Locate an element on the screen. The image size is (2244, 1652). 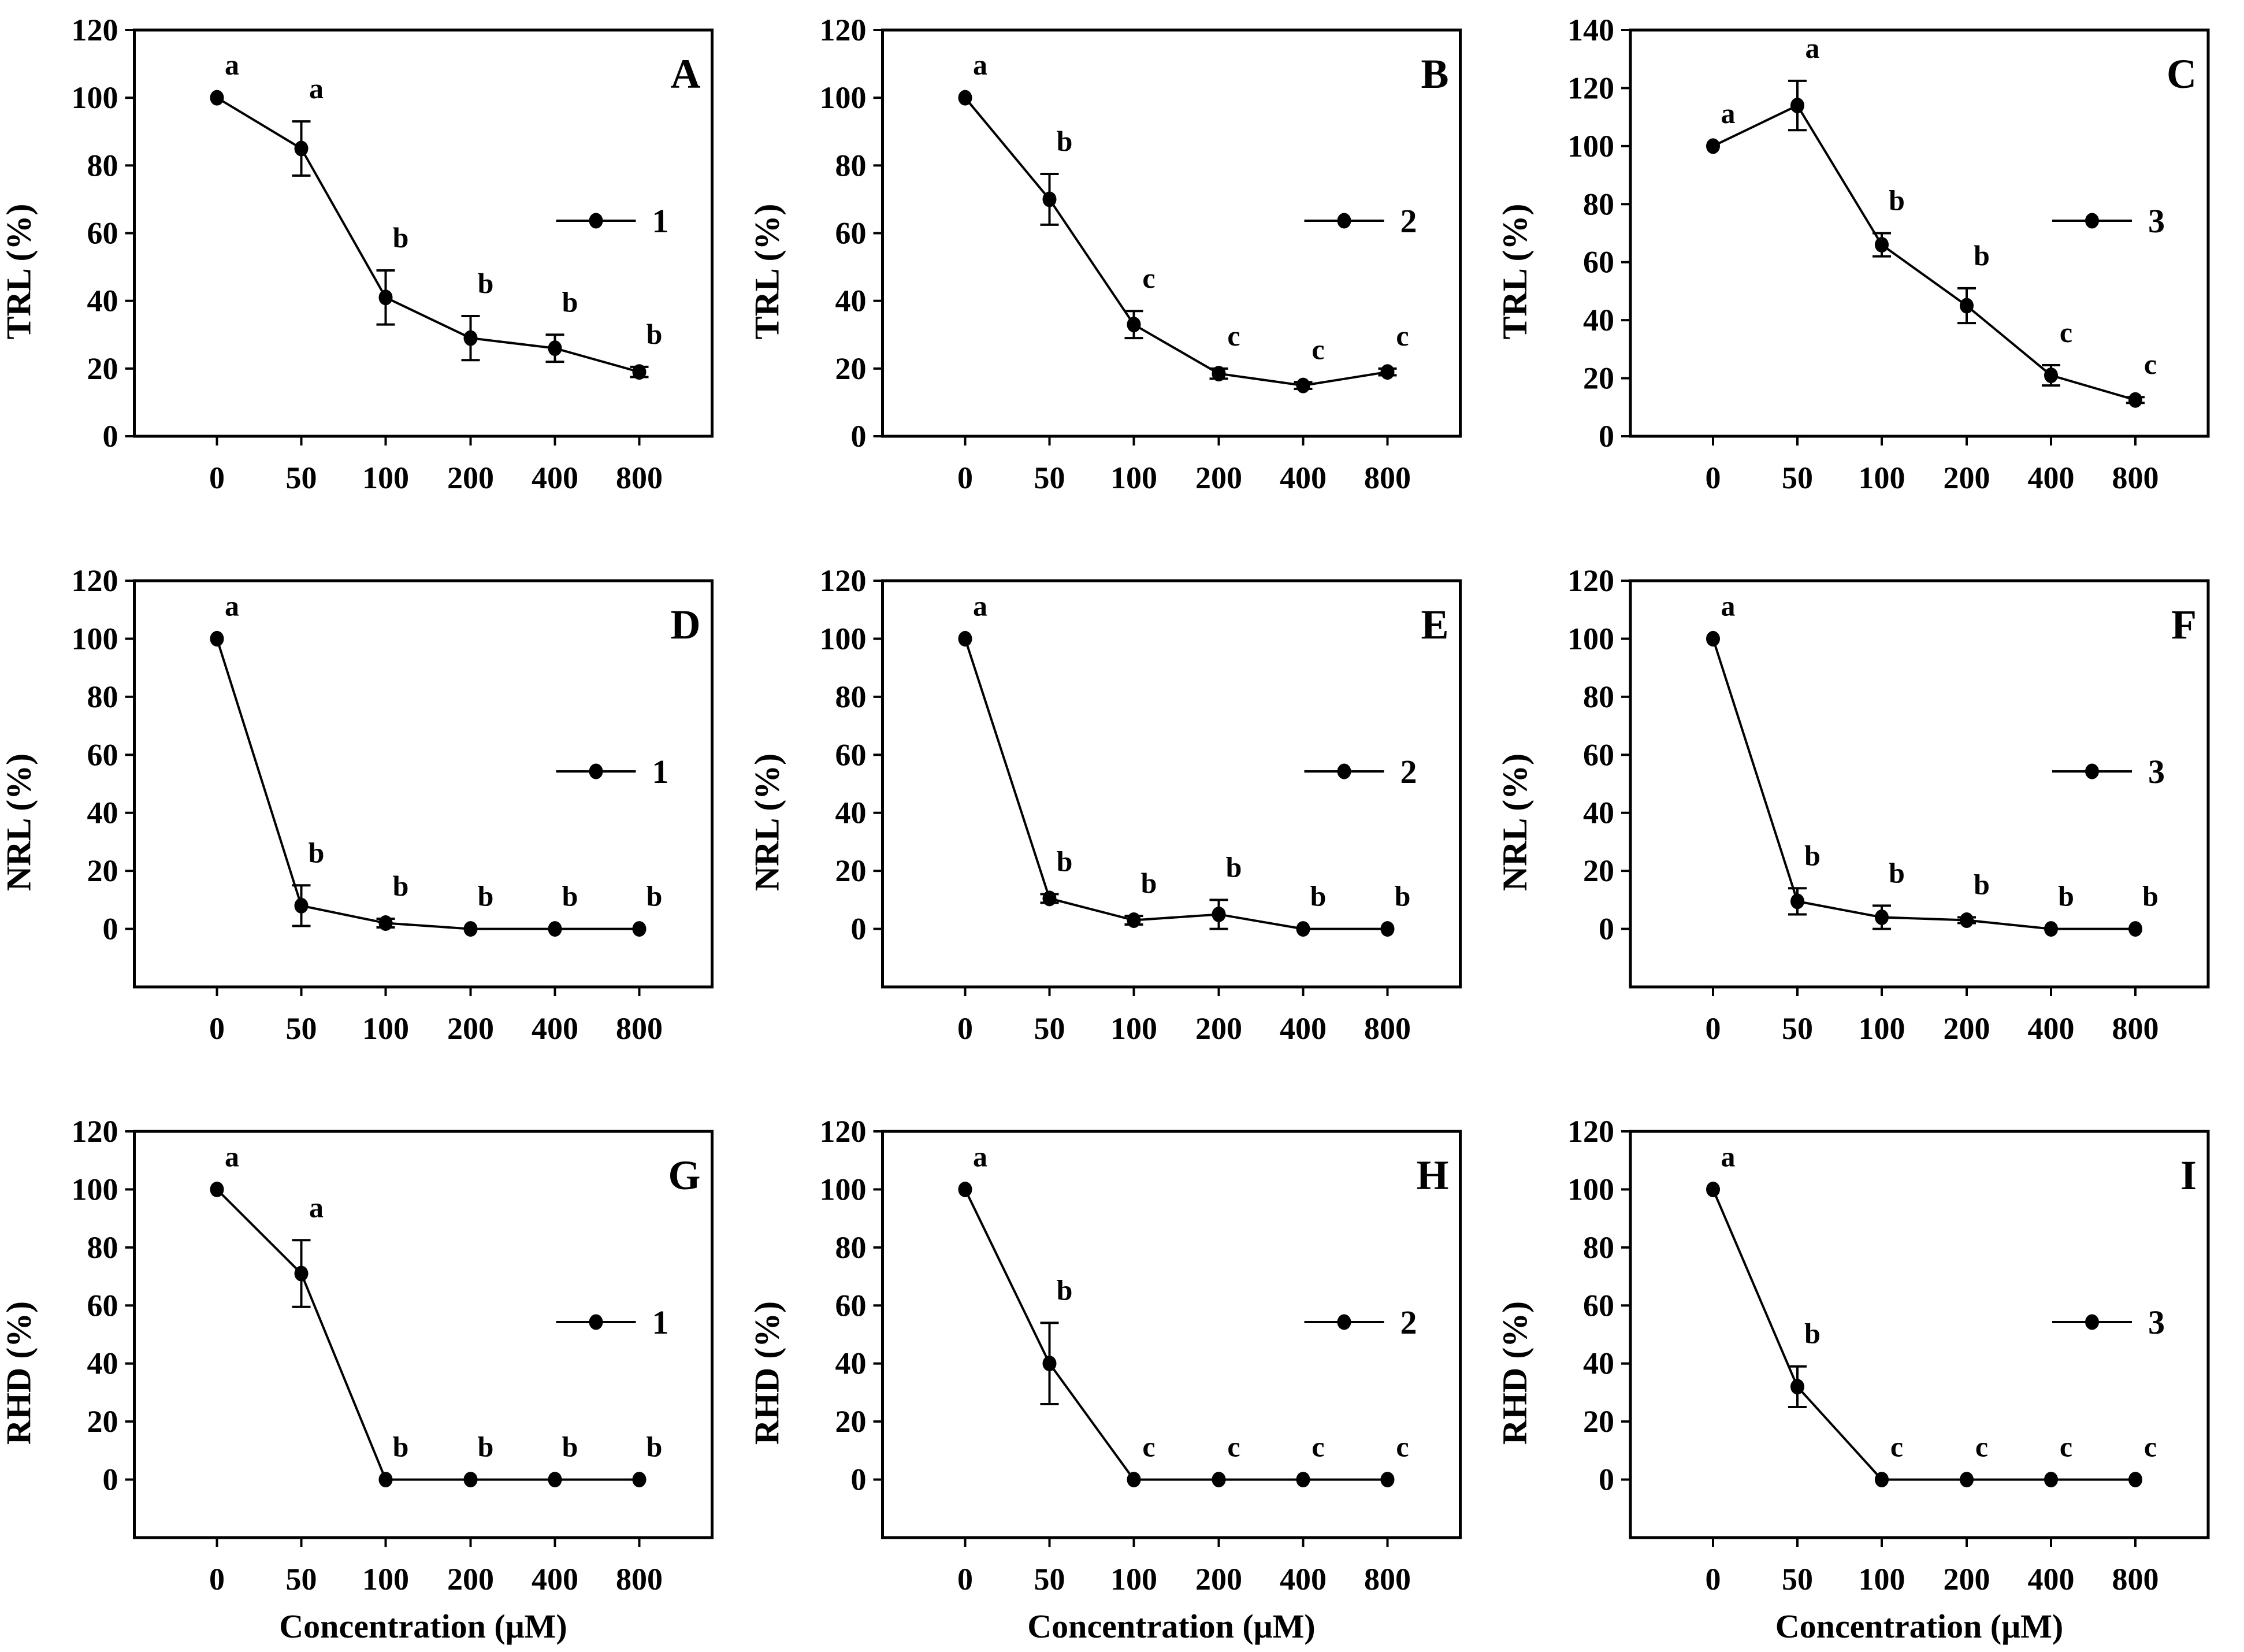
y-tick-label: 20 is located at coordinates (1599, 1422).